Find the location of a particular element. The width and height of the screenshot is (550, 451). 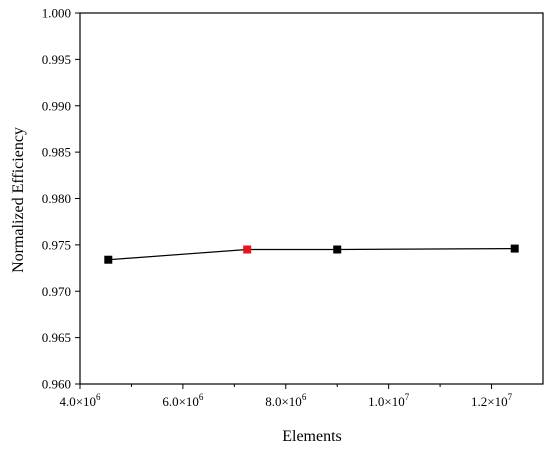

y-tick-label: 1.000 is located at coordinates (56, 13).